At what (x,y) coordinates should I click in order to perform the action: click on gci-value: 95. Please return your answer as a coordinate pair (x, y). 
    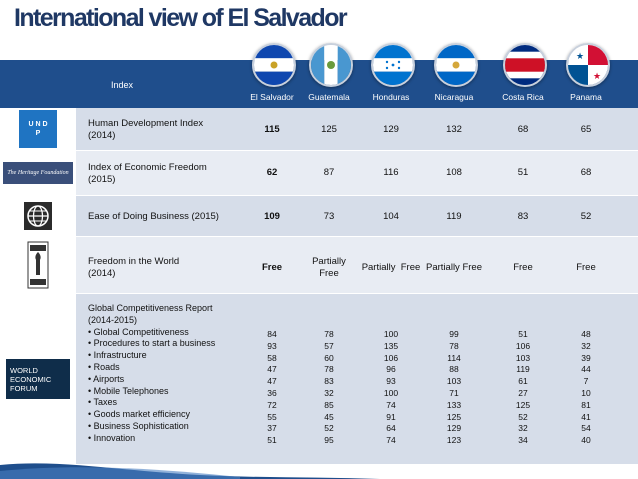
    Looking at the image, I should click on (329, 440).